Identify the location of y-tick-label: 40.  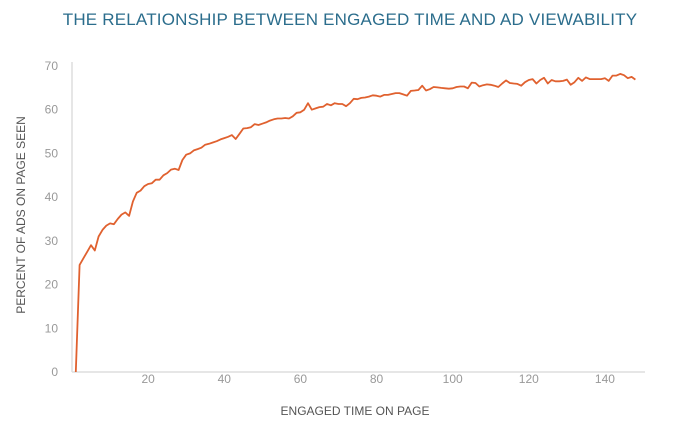
(52, 197).